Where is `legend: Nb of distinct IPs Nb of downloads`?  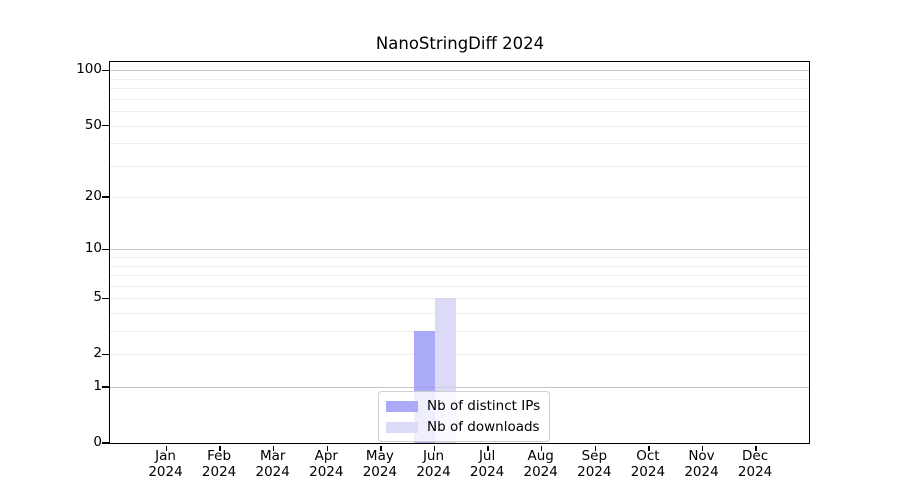 legend: Nb of distinct IPs Nb of downloads is located at coordinates (464, 416).